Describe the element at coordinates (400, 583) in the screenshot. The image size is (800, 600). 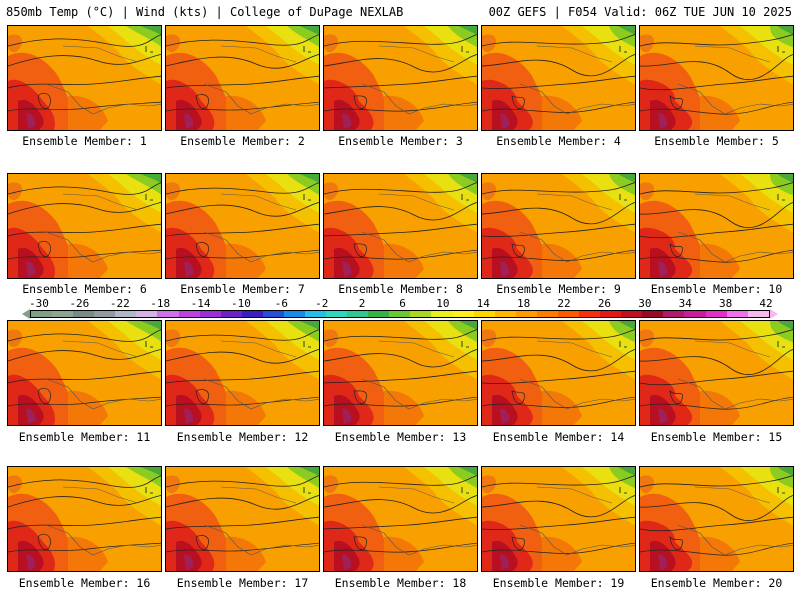
I see `ensemble-member-label: Ensemble Member: 18` at that location.